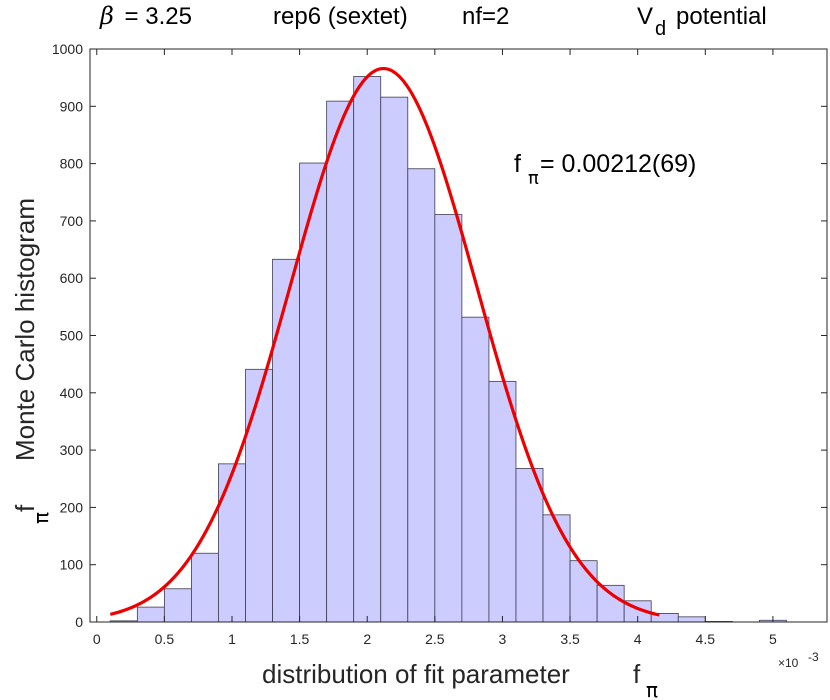  I want to click on title-nf: nf=2, so click(485, 16).